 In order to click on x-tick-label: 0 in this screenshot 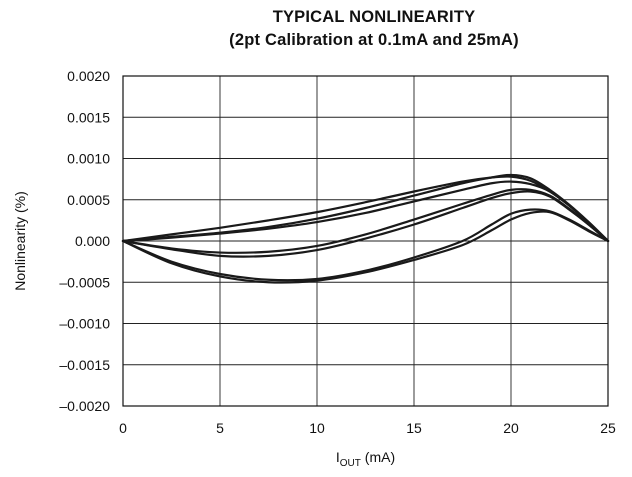, I will do `click(123, 428)`.